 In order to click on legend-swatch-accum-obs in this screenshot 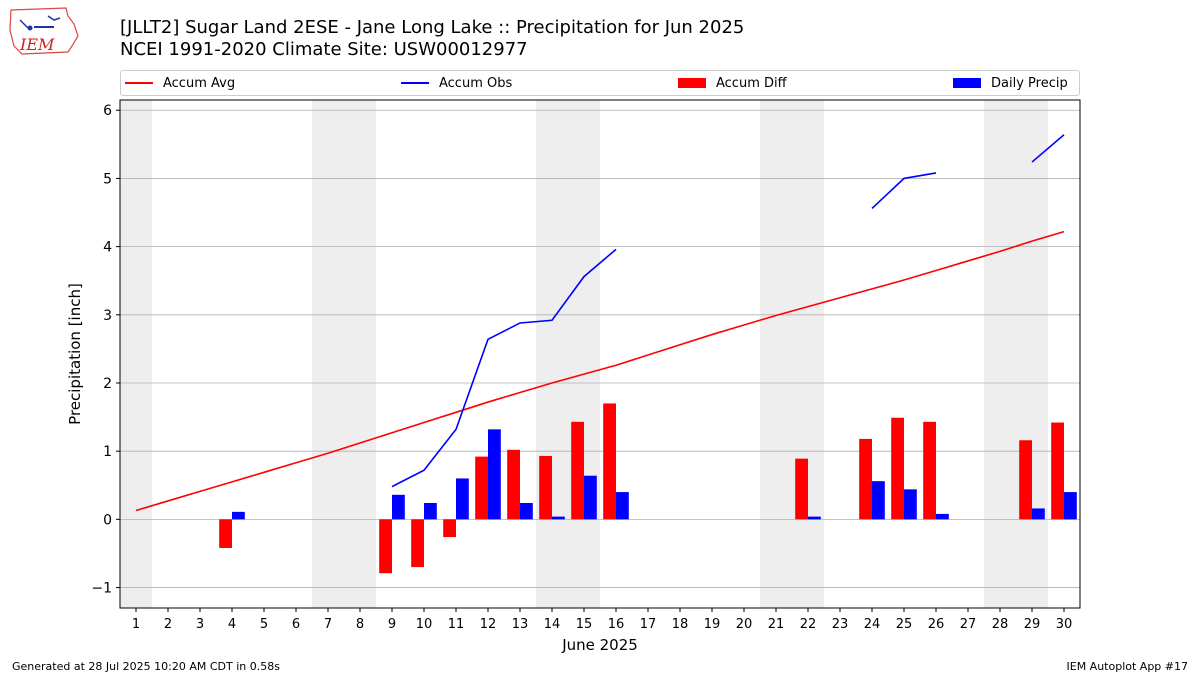, I will do `click(415, 83)`.